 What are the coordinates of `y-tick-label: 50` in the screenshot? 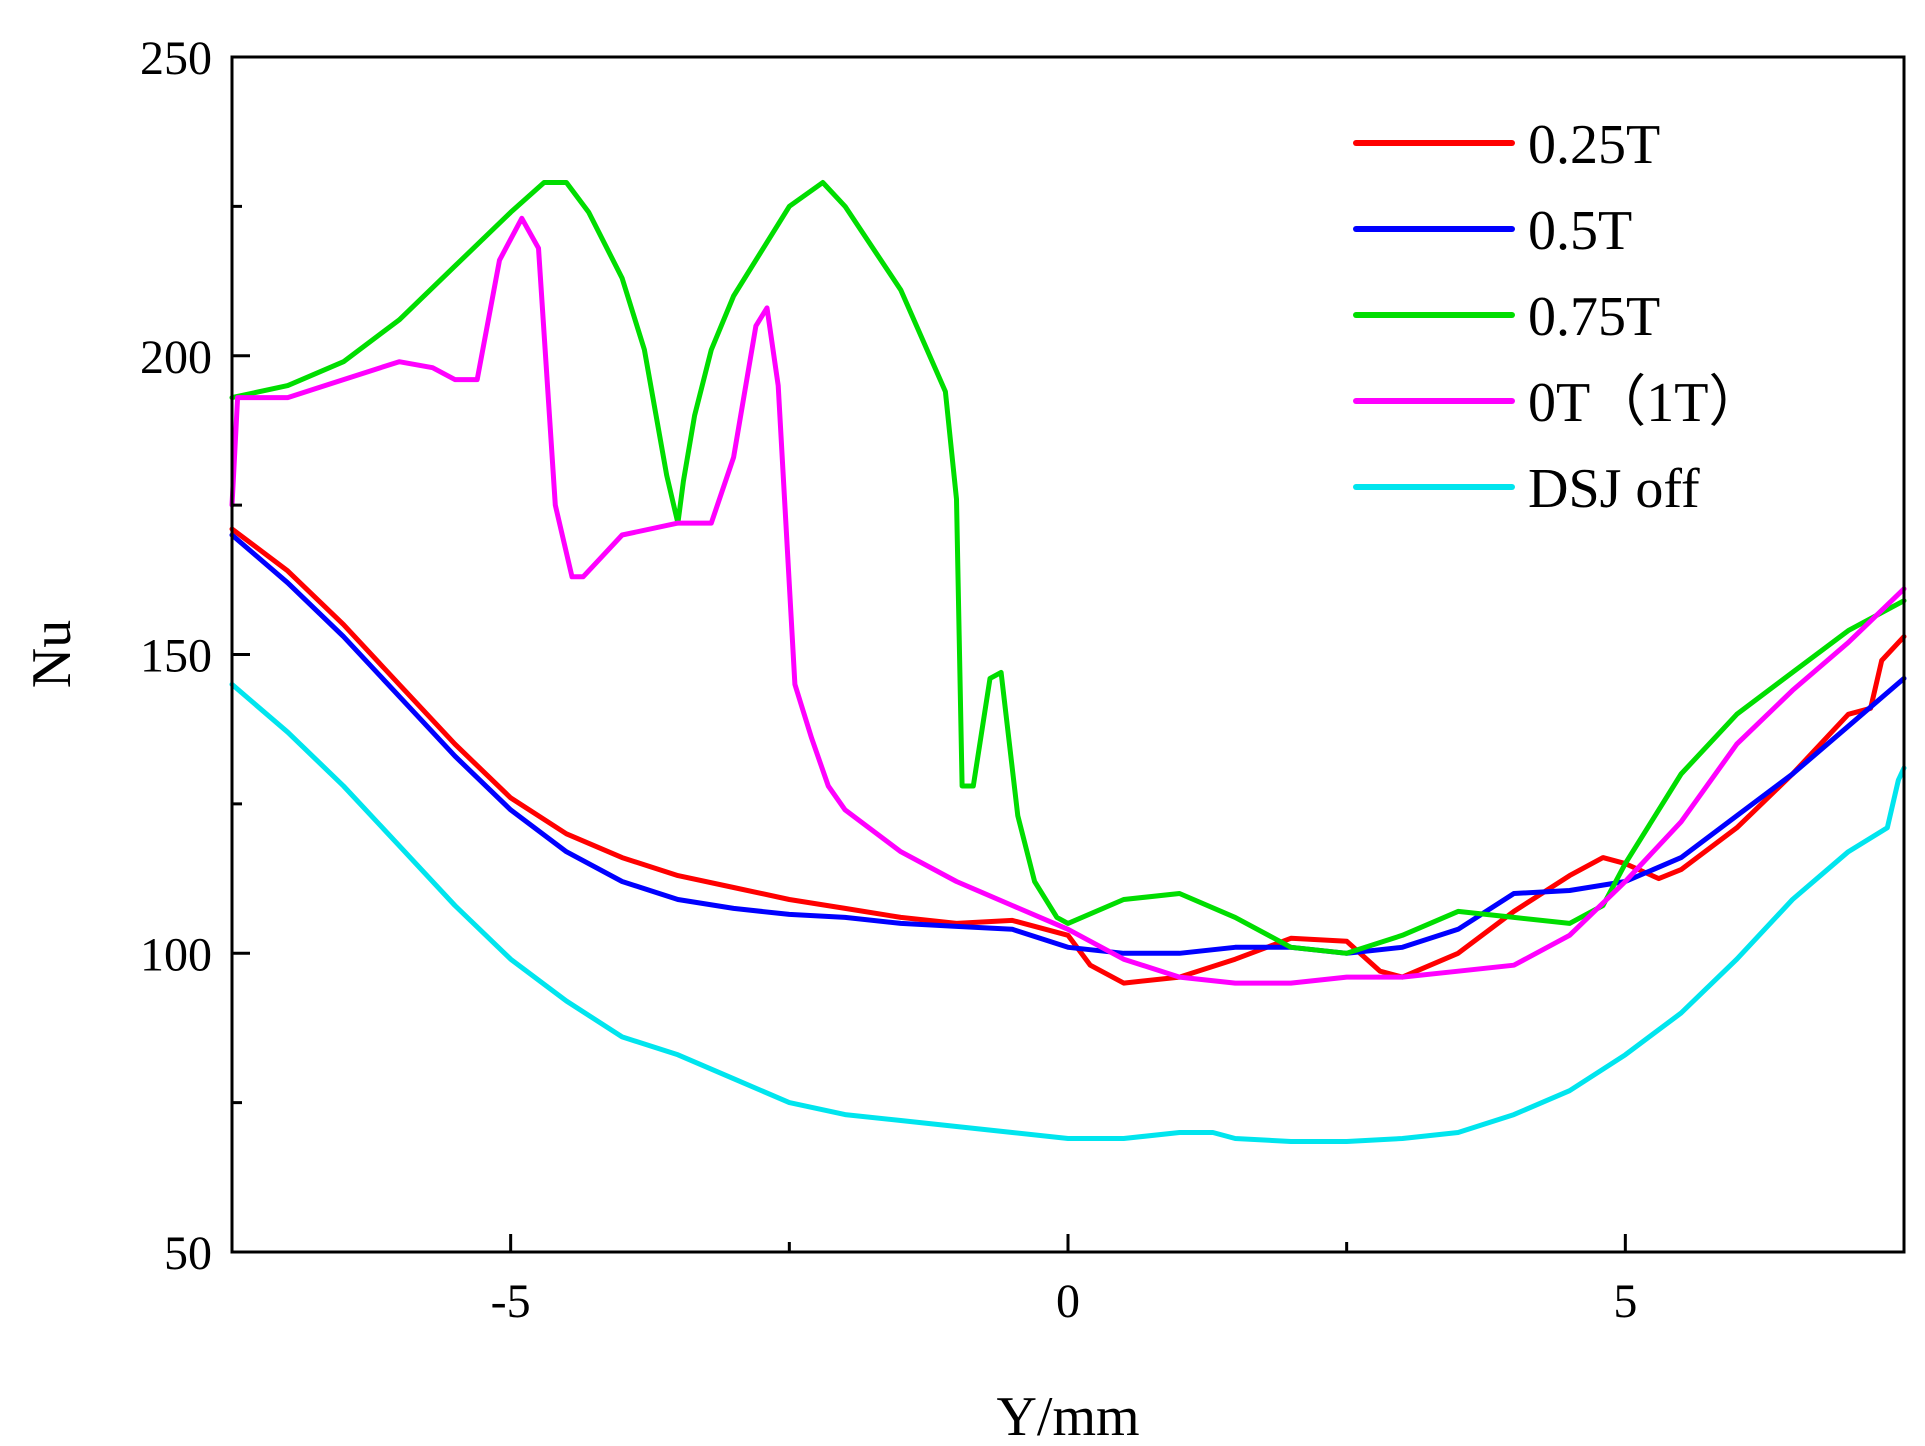 It's located at (188, 1253).